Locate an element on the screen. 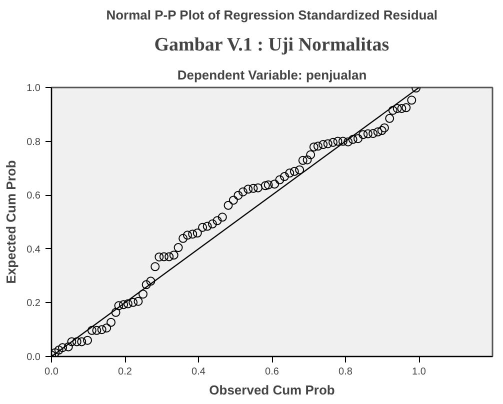 The image size is (503, 404). chart-subtitle: Dependent Variable: penjualan is located at coordinates (272, 75).